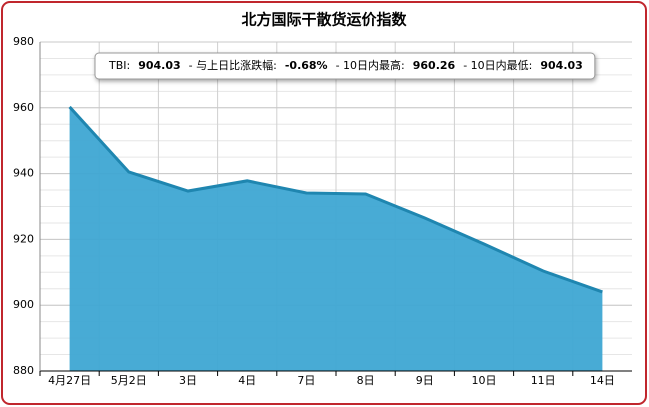 The image size is (649, 407). I want to click on x-tick-label: 11日, so click(543, 380).